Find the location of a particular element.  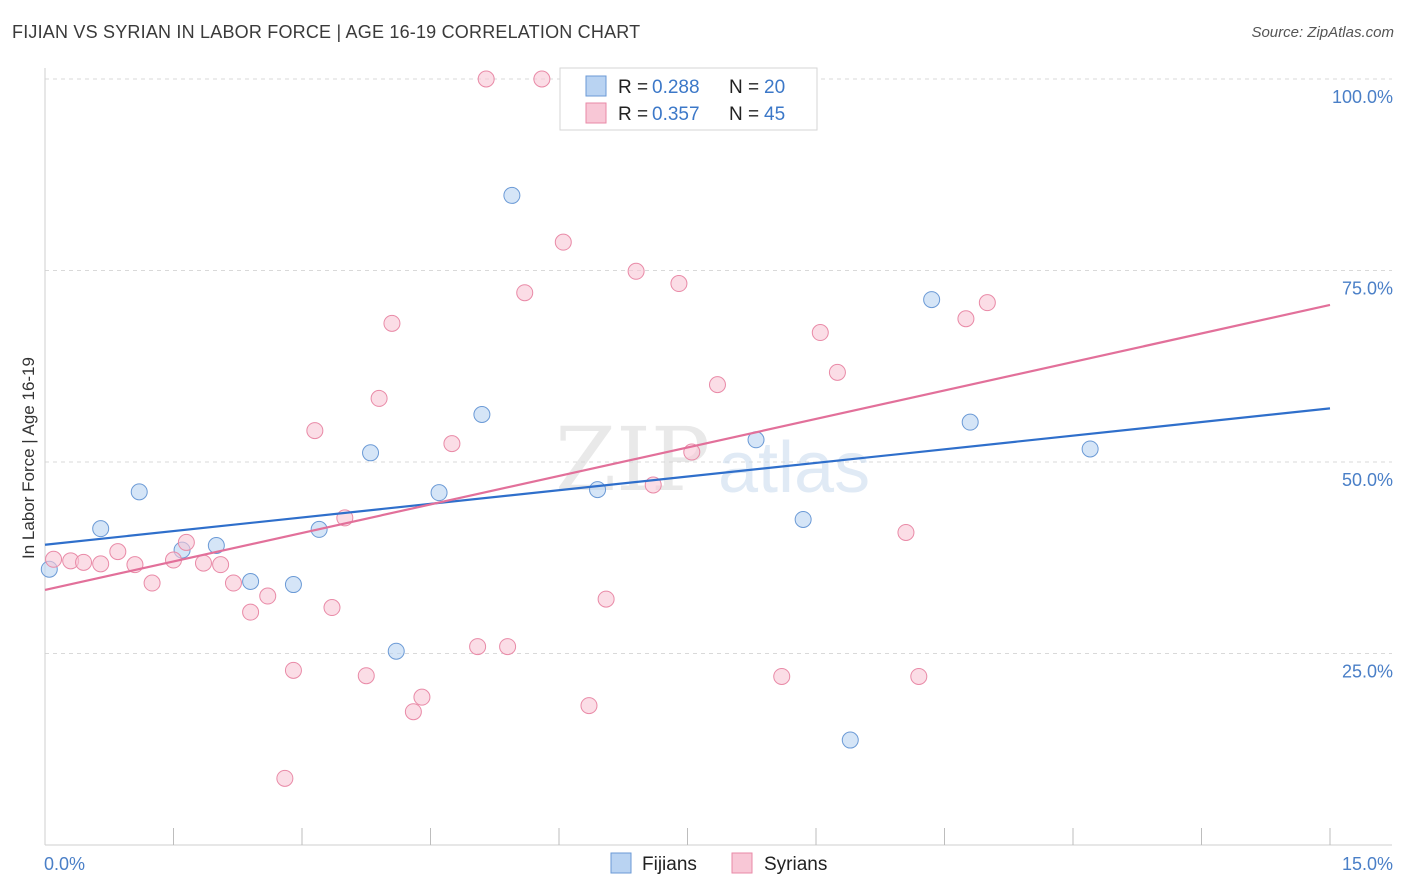

legend-r-label-fijians: R = is located at coordinates (633, 87).